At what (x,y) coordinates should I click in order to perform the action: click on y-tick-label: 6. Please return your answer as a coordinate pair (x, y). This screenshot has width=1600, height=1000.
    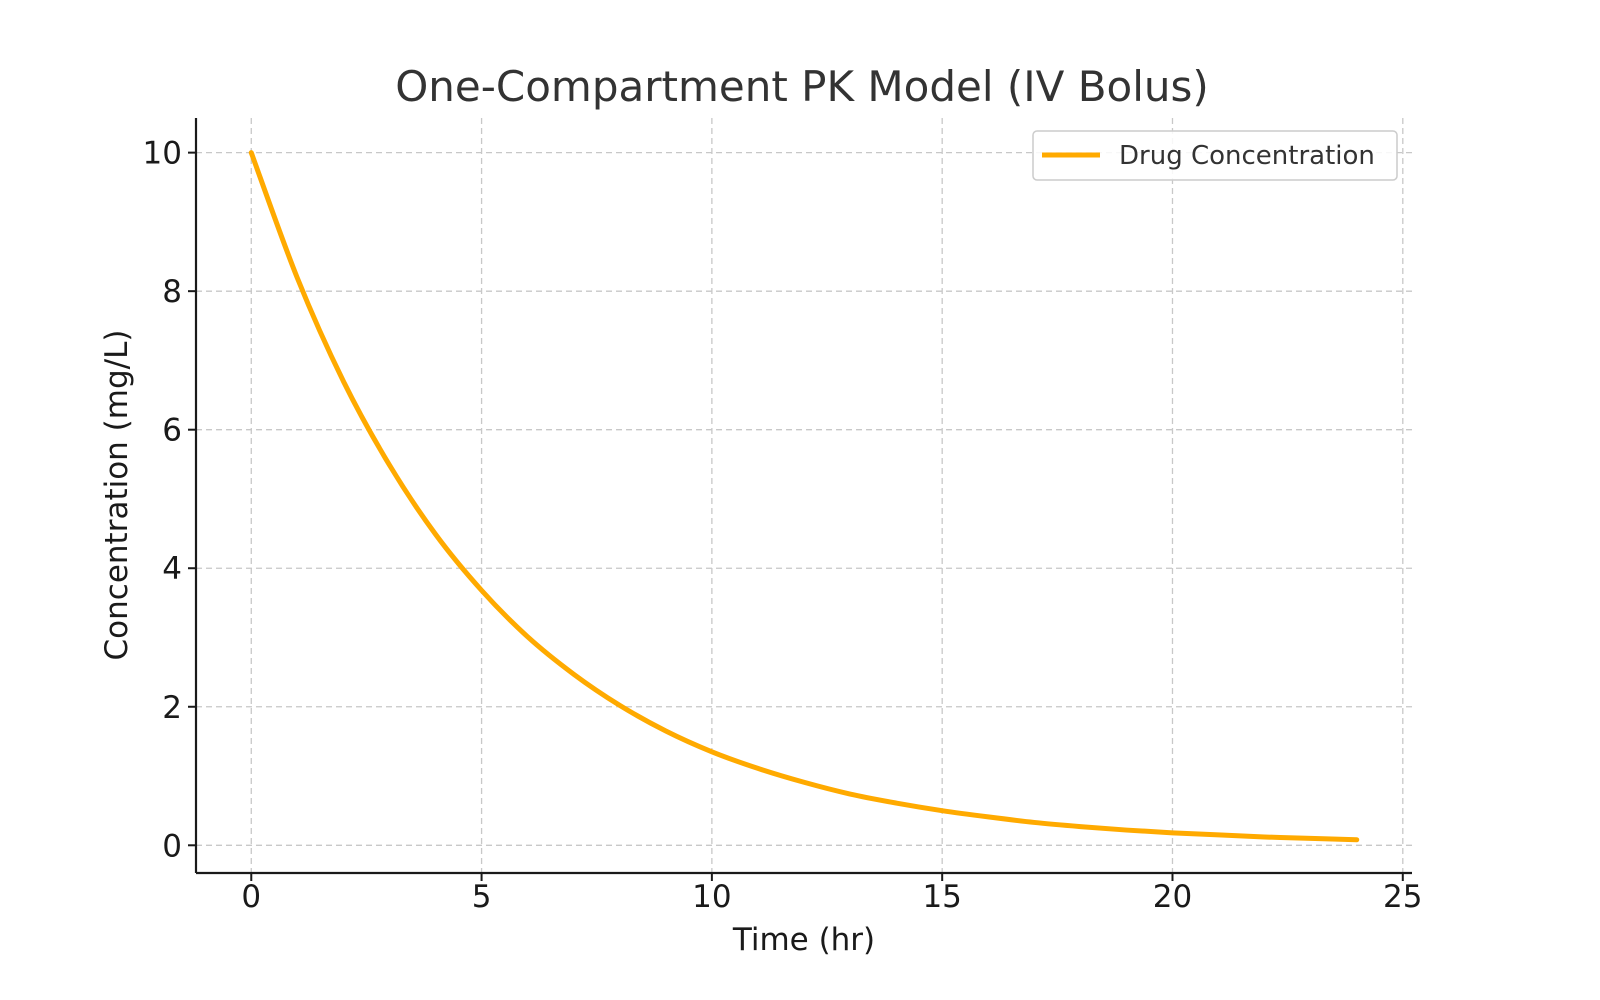
    Looking at the image, I should click on (172, 431).